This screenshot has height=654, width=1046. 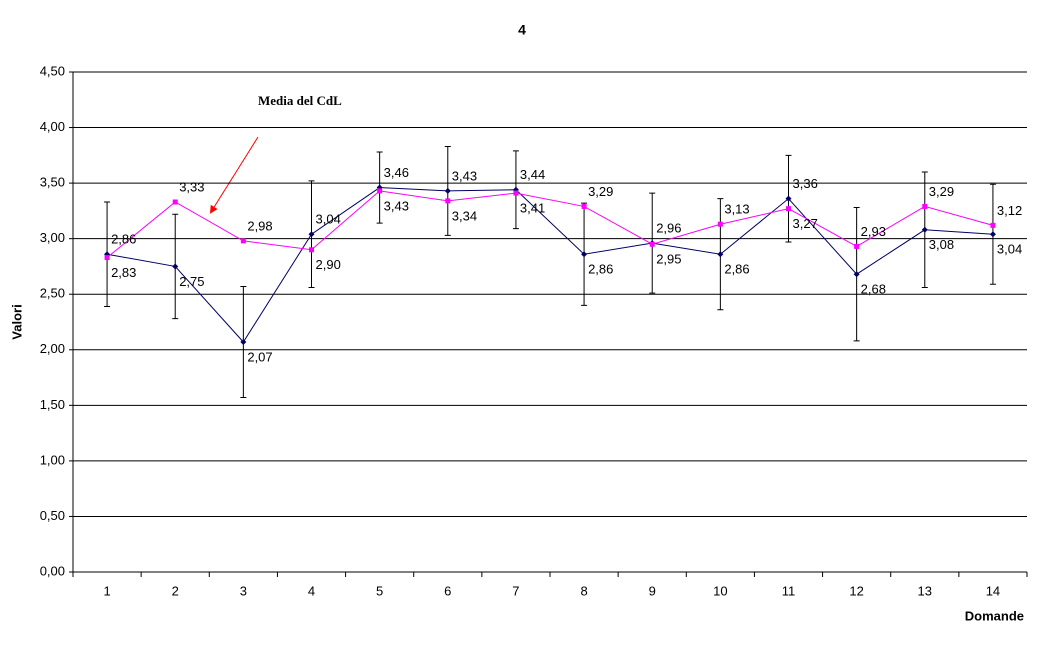 What do you see at coordinates (856, 590) in the screenshot?
I see `x-tick-label: 12` at bounding box center [856, 590].